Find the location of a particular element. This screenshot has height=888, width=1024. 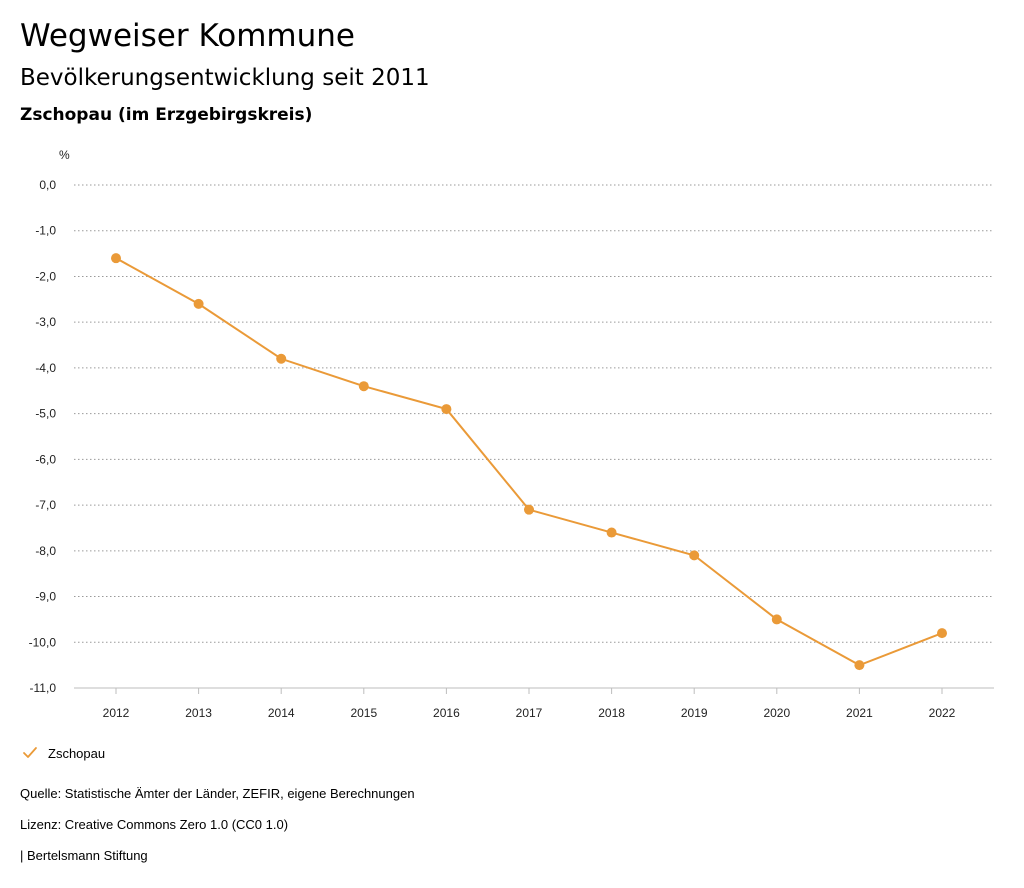

y-tick-label: -8,0 is located at coordinates (45, 551).